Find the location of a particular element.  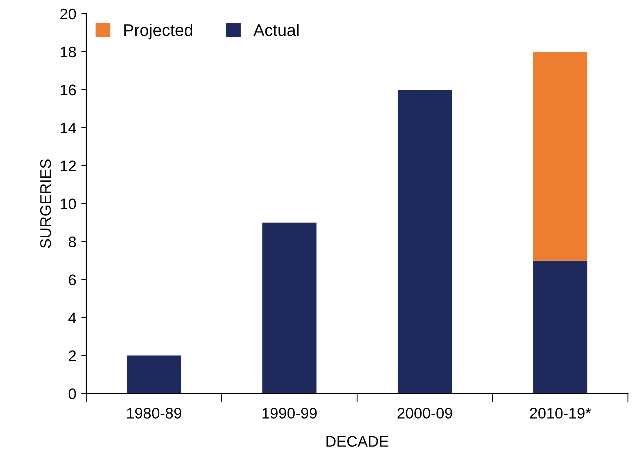

y-tick-label: 20 is located at coordinates (68, 14).